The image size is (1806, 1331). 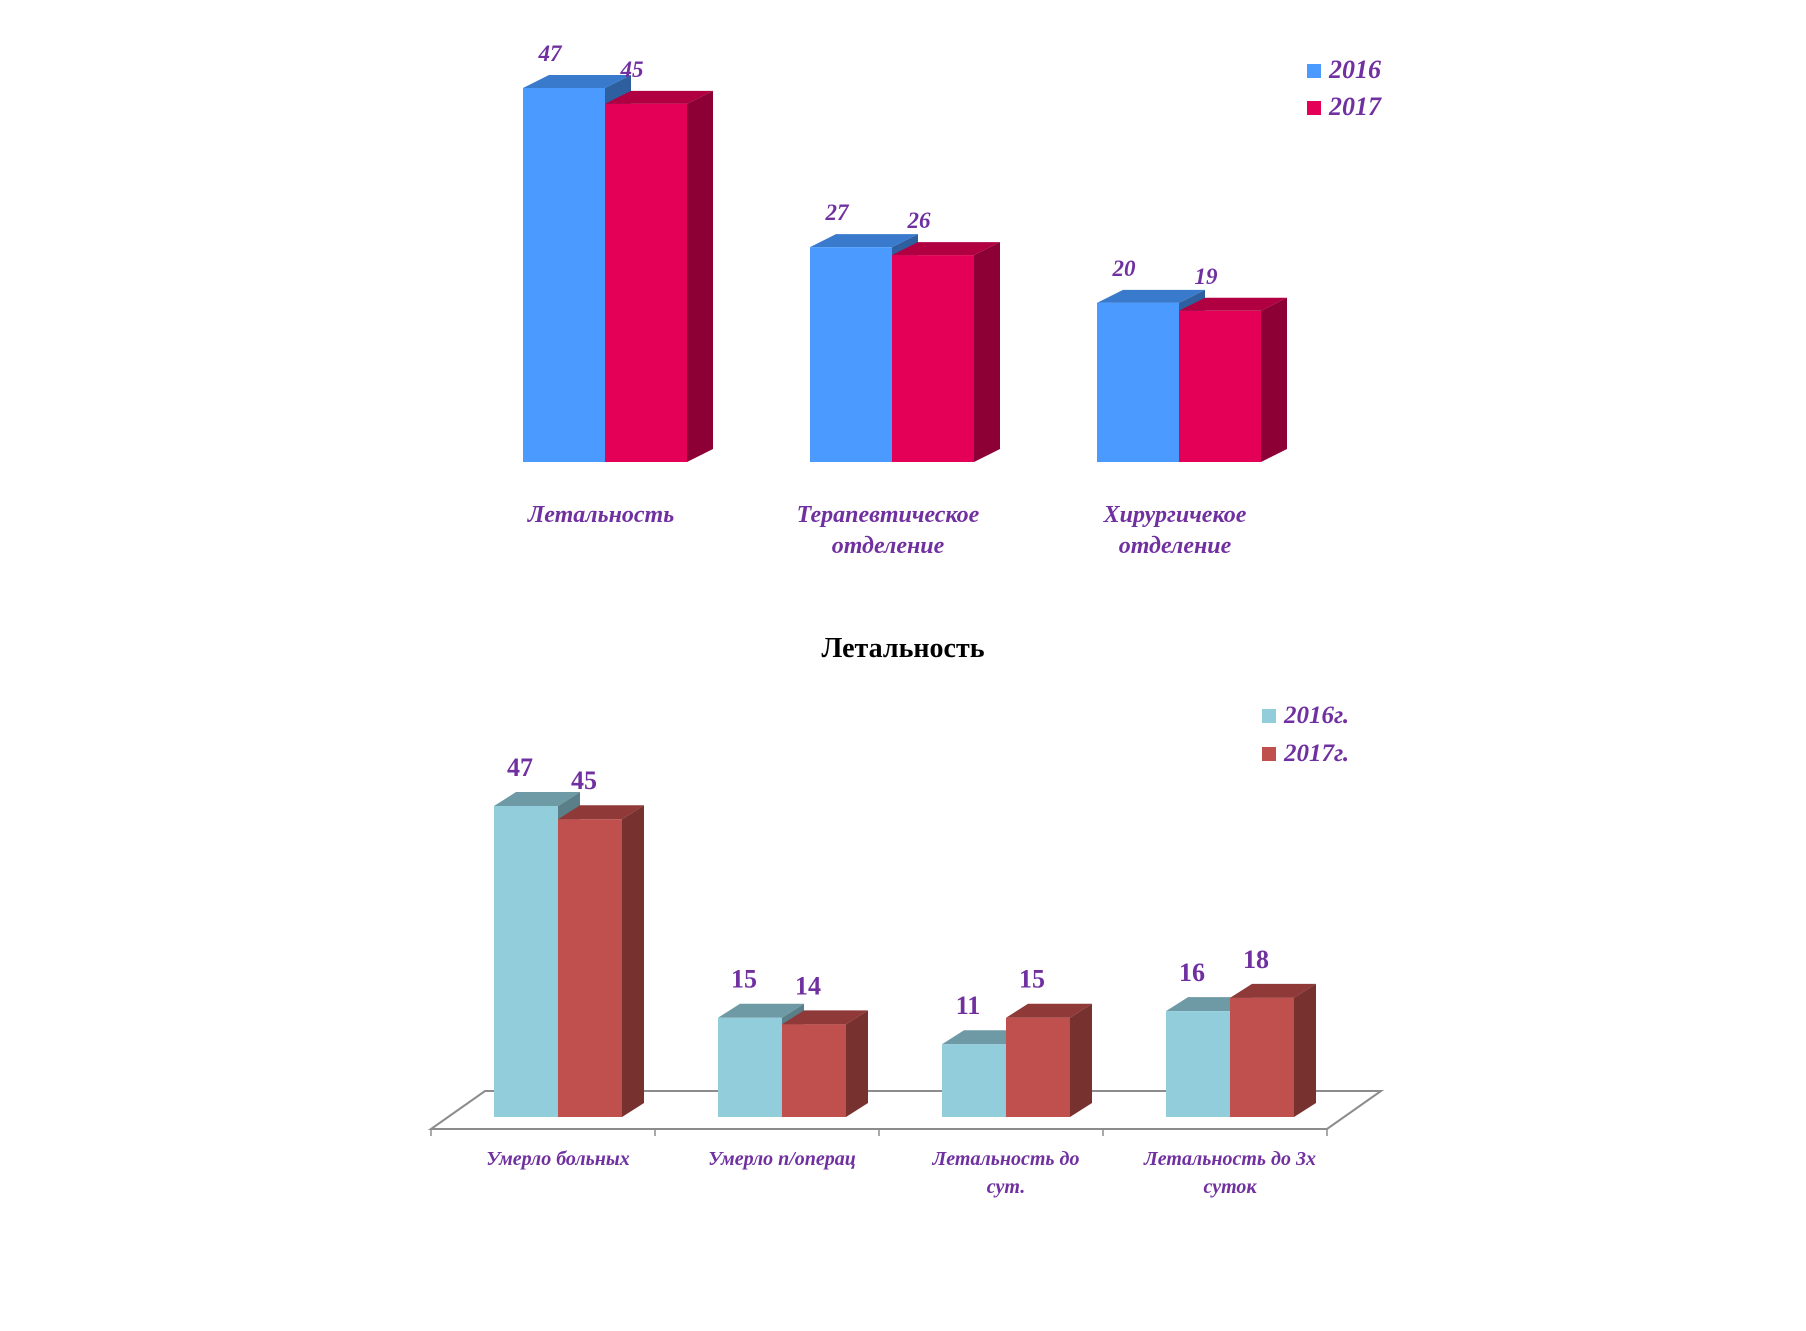 What do you see at coordinates (1229, 1159) in the screenshot?
I see `x-tick-label: Летальность до 3х` at bounding box center [1229, 1159].